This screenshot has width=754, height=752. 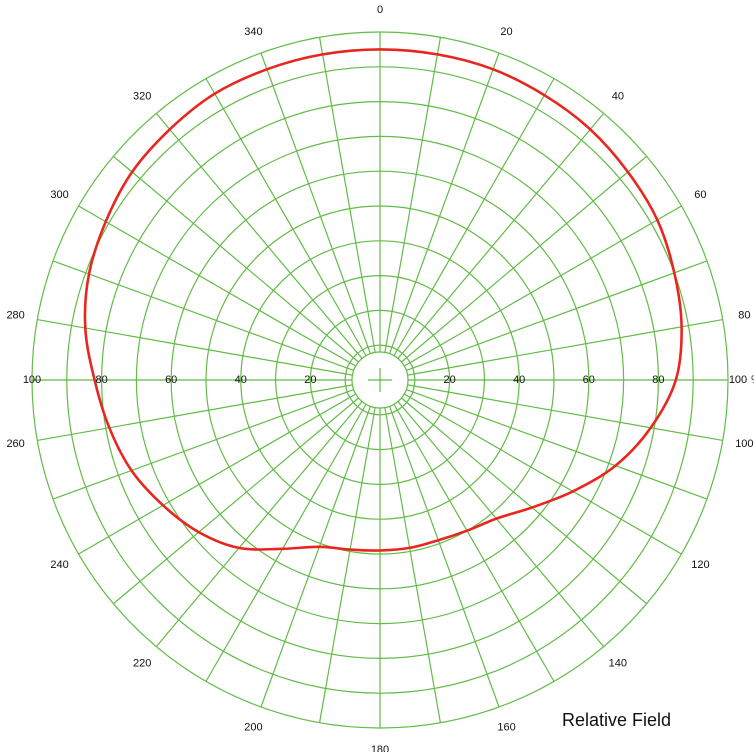 I want to click on angle-tick-label: 20, so click(x=506, y=32).